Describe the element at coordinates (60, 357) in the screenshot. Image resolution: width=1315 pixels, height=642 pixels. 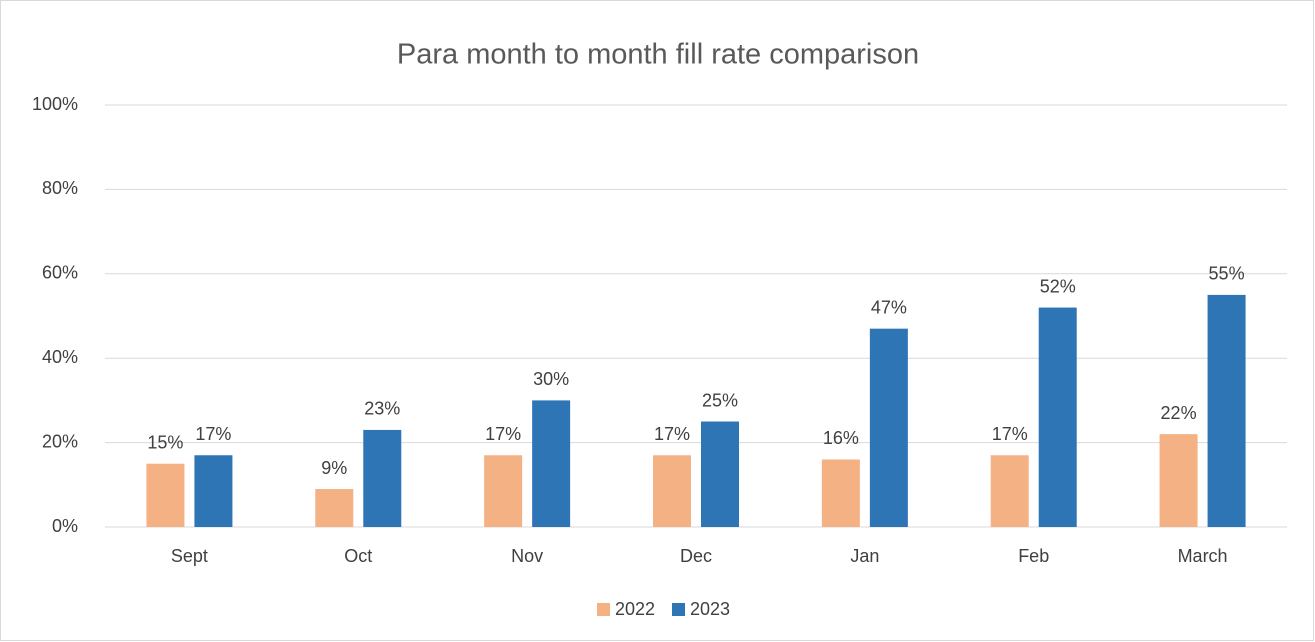
I see `y-tick-label: 40%` at that location.